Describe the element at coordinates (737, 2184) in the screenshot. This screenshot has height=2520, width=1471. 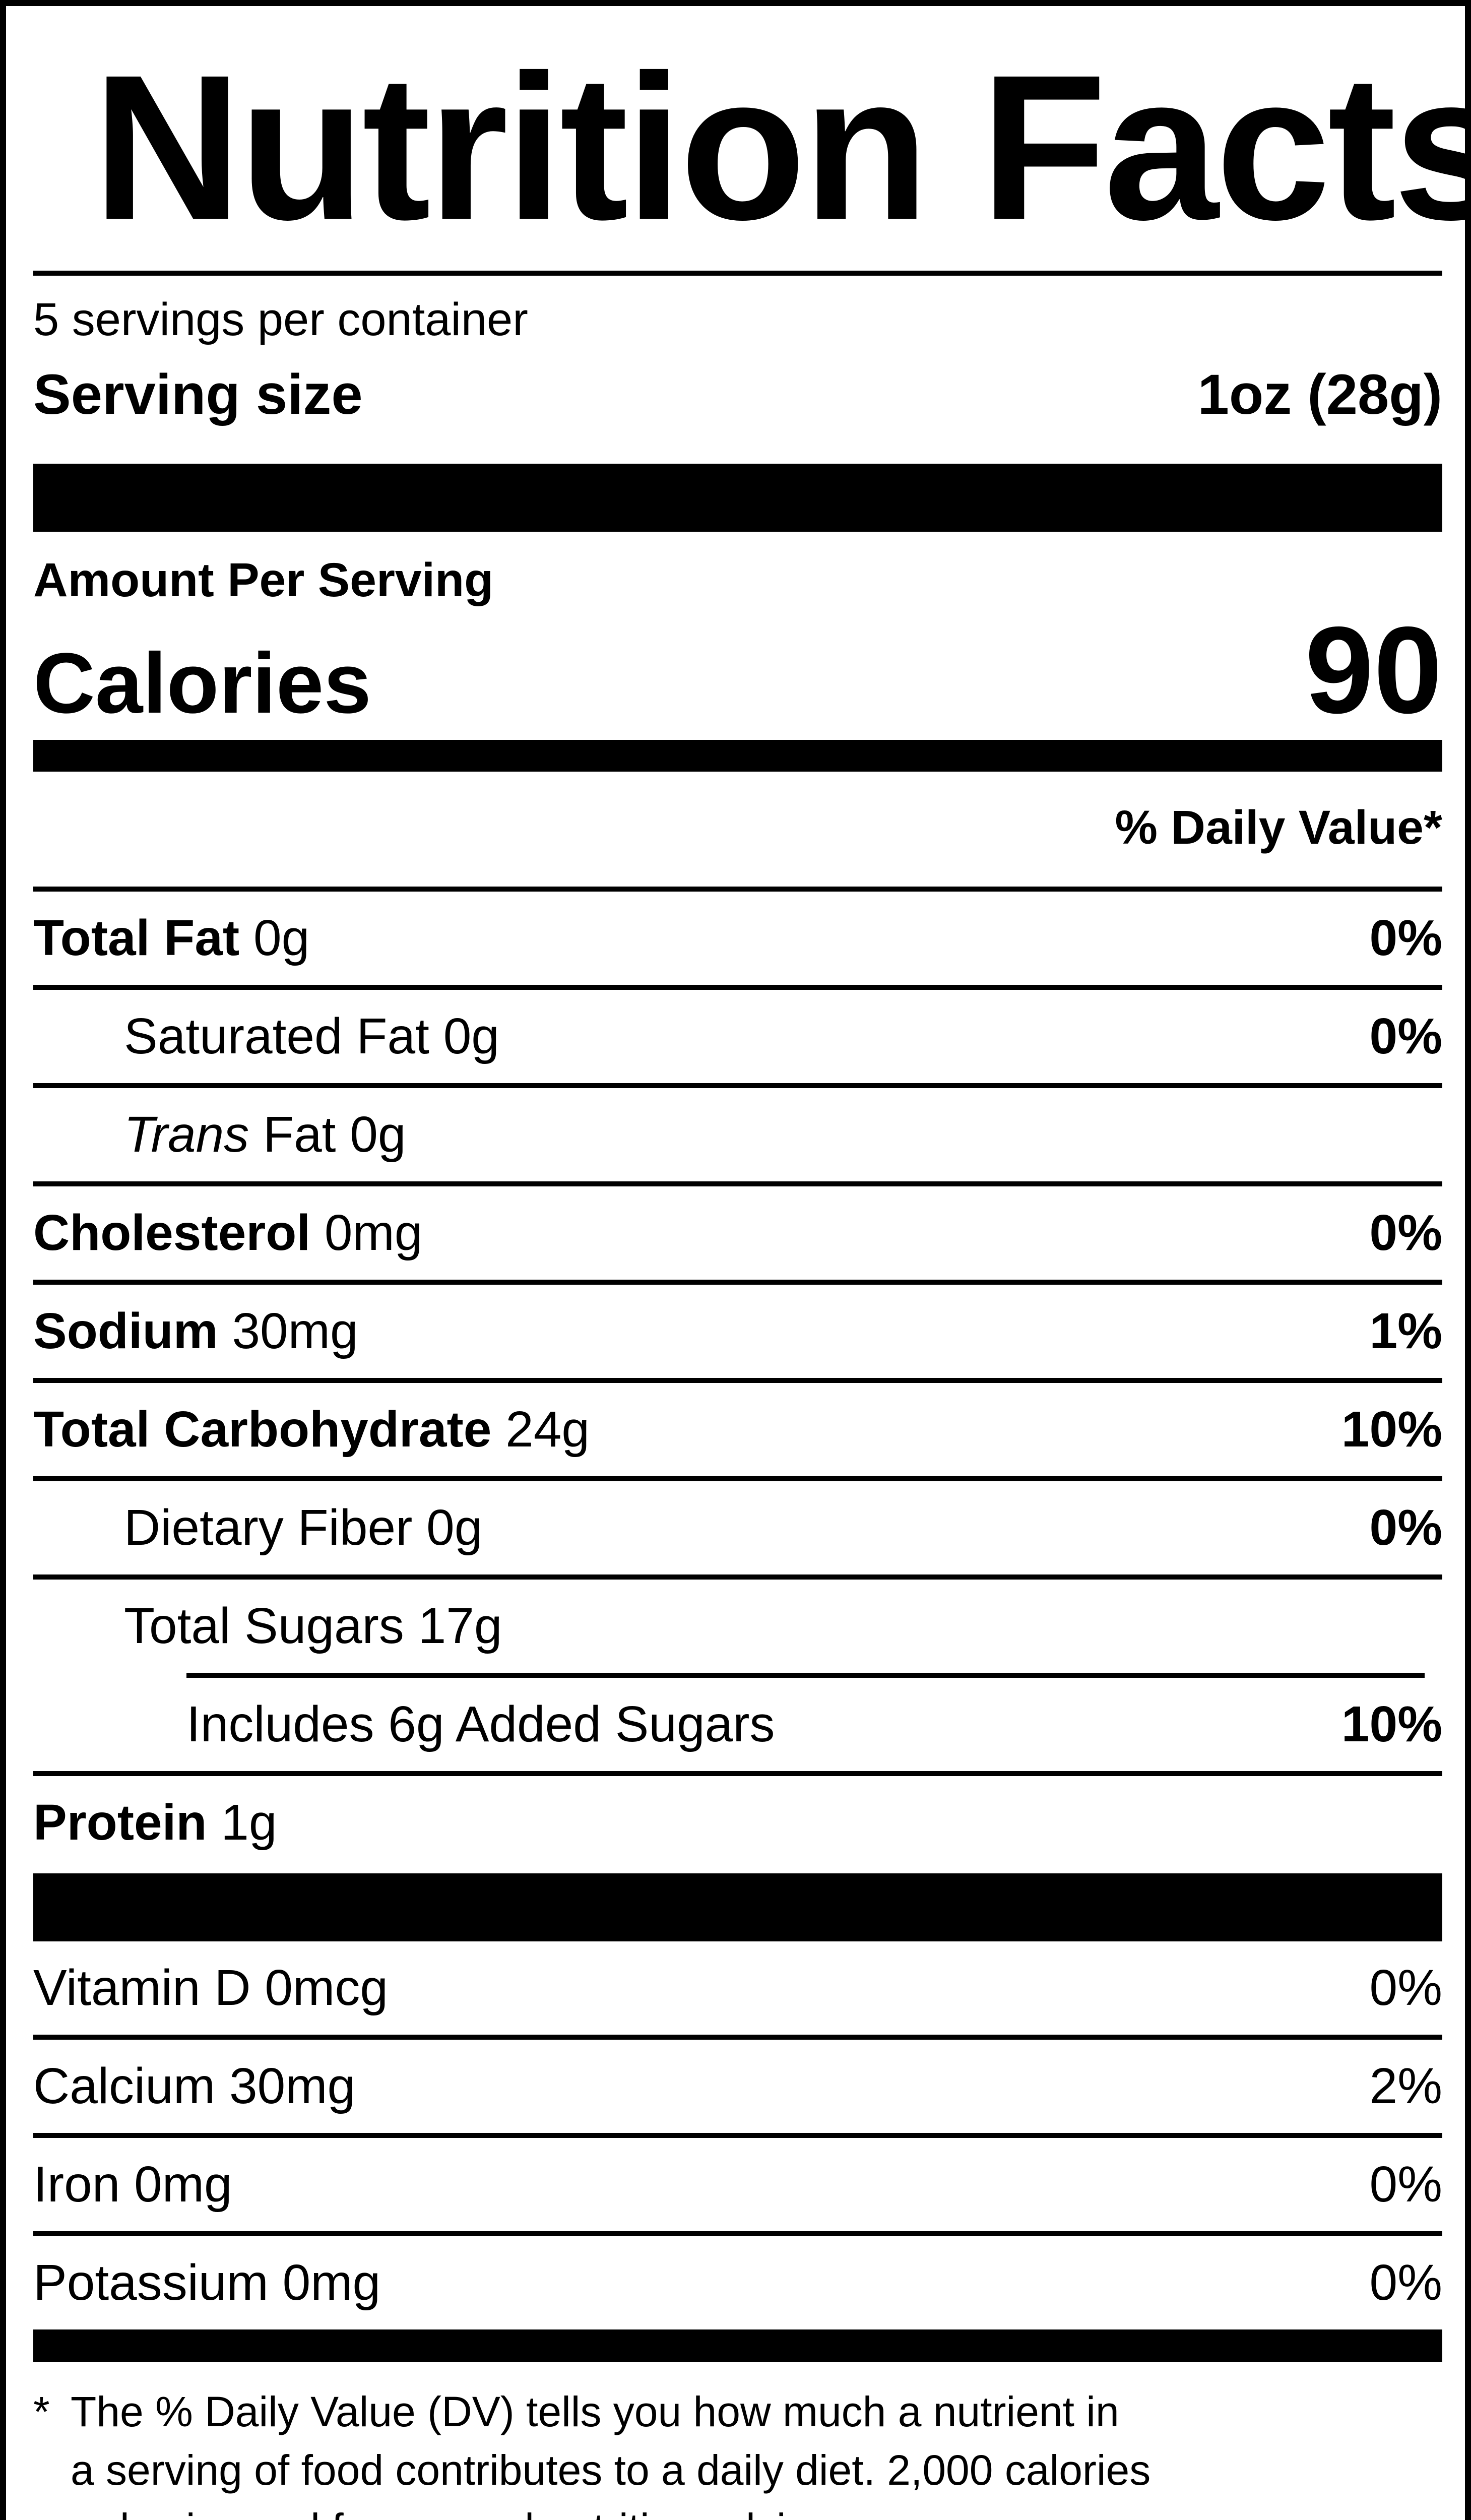
I see `vitamin-row-iron: Iron 0mg 0%` at that location.